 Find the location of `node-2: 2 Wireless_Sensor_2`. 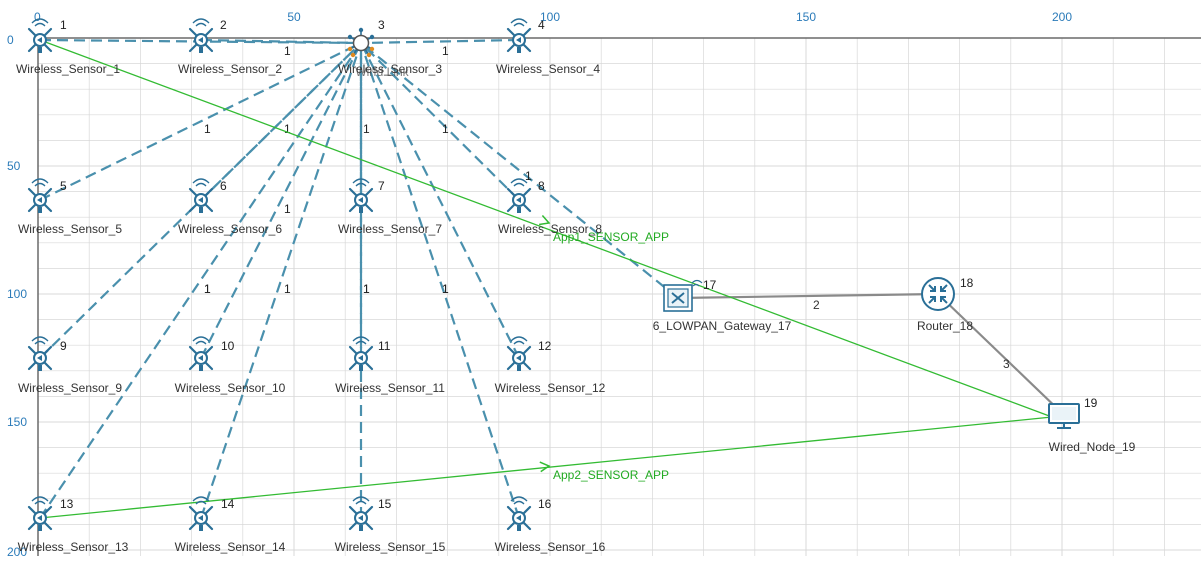

node-2: 2 Wireless_Sensor_2 is located at coordinates (230, 47).